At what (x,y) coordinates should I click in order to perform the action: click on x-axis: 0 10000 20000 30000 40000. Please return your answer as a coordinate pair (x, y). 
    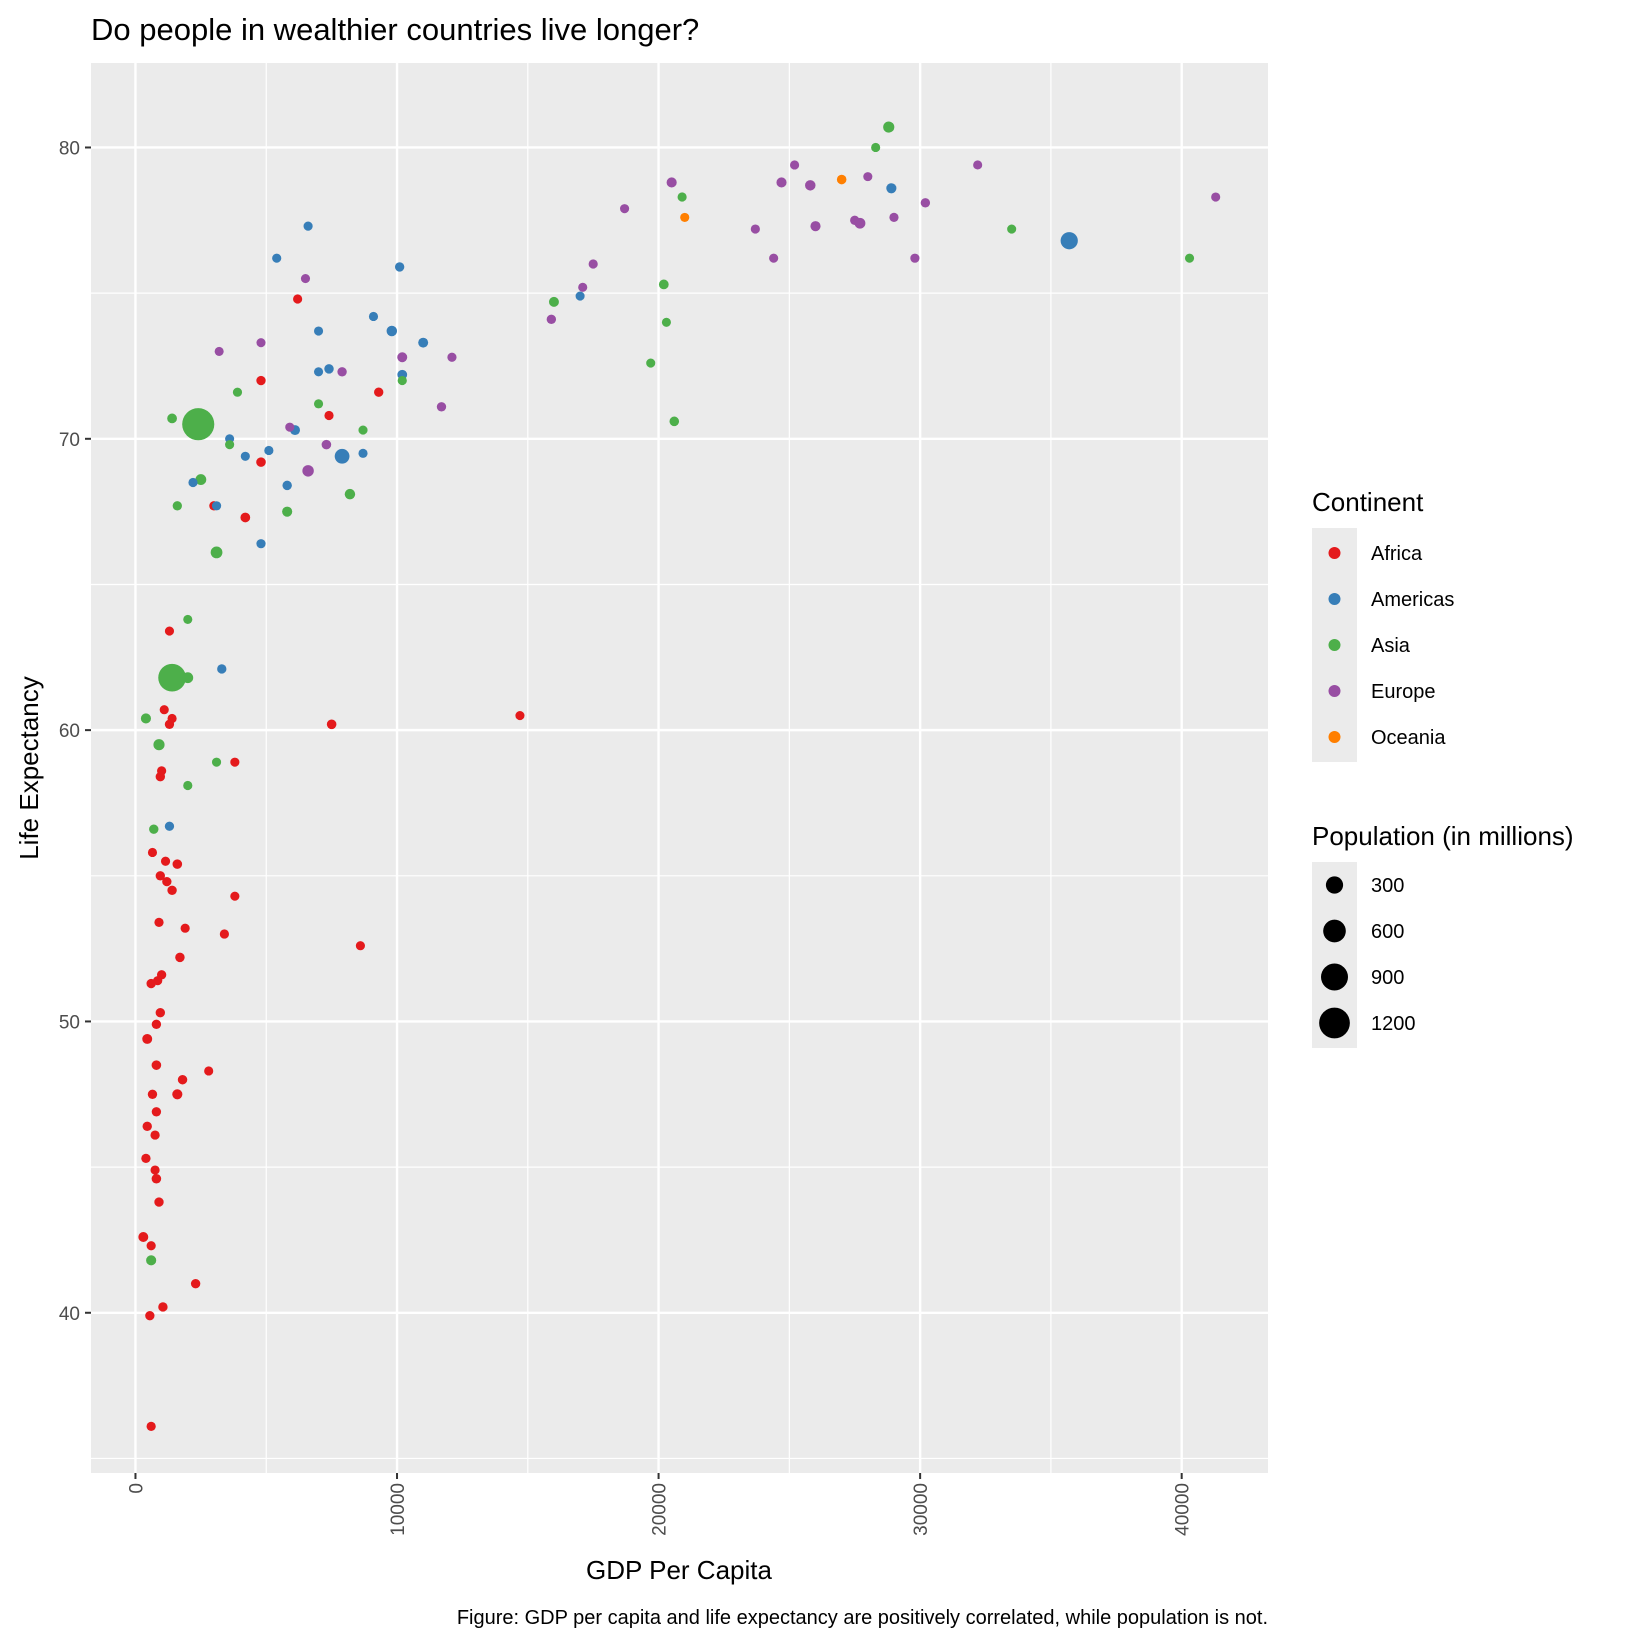
    Looking at the image, I should click on (660, 1504).